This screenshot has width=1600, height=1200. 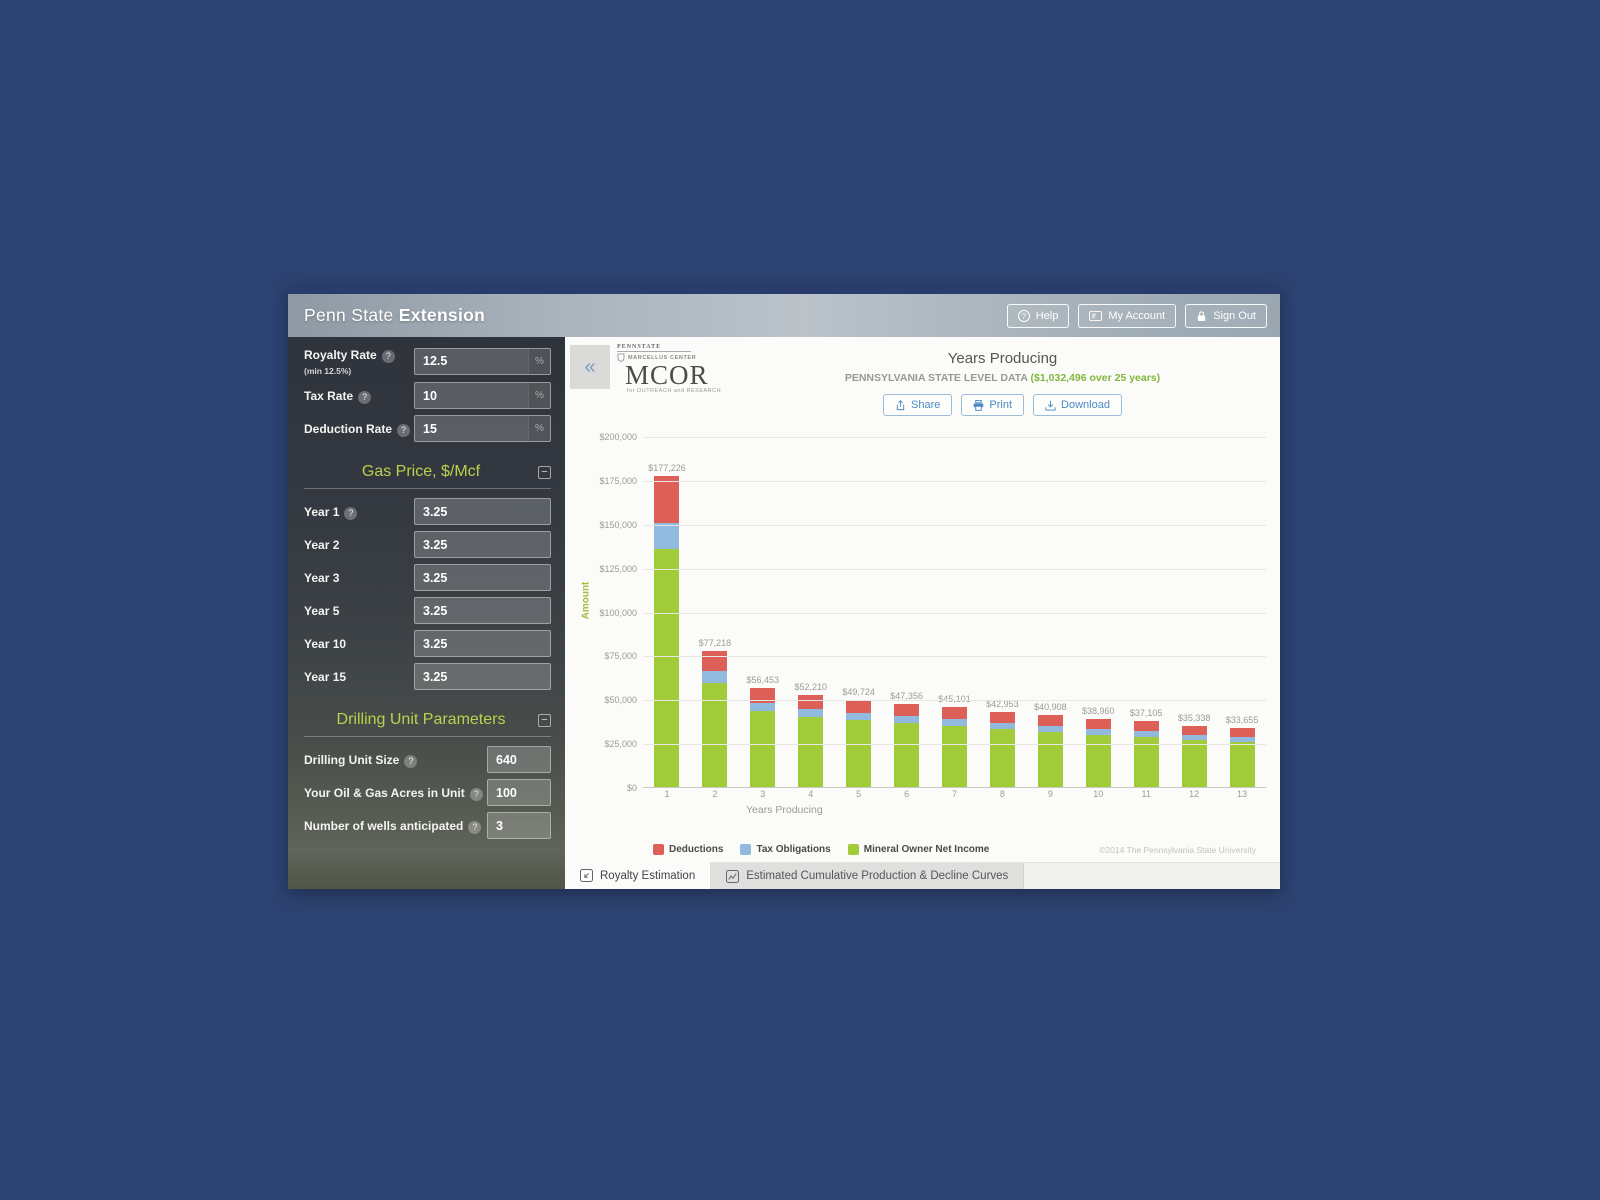 I want to click on percent-suffix: %, so click(x=539, y=428).